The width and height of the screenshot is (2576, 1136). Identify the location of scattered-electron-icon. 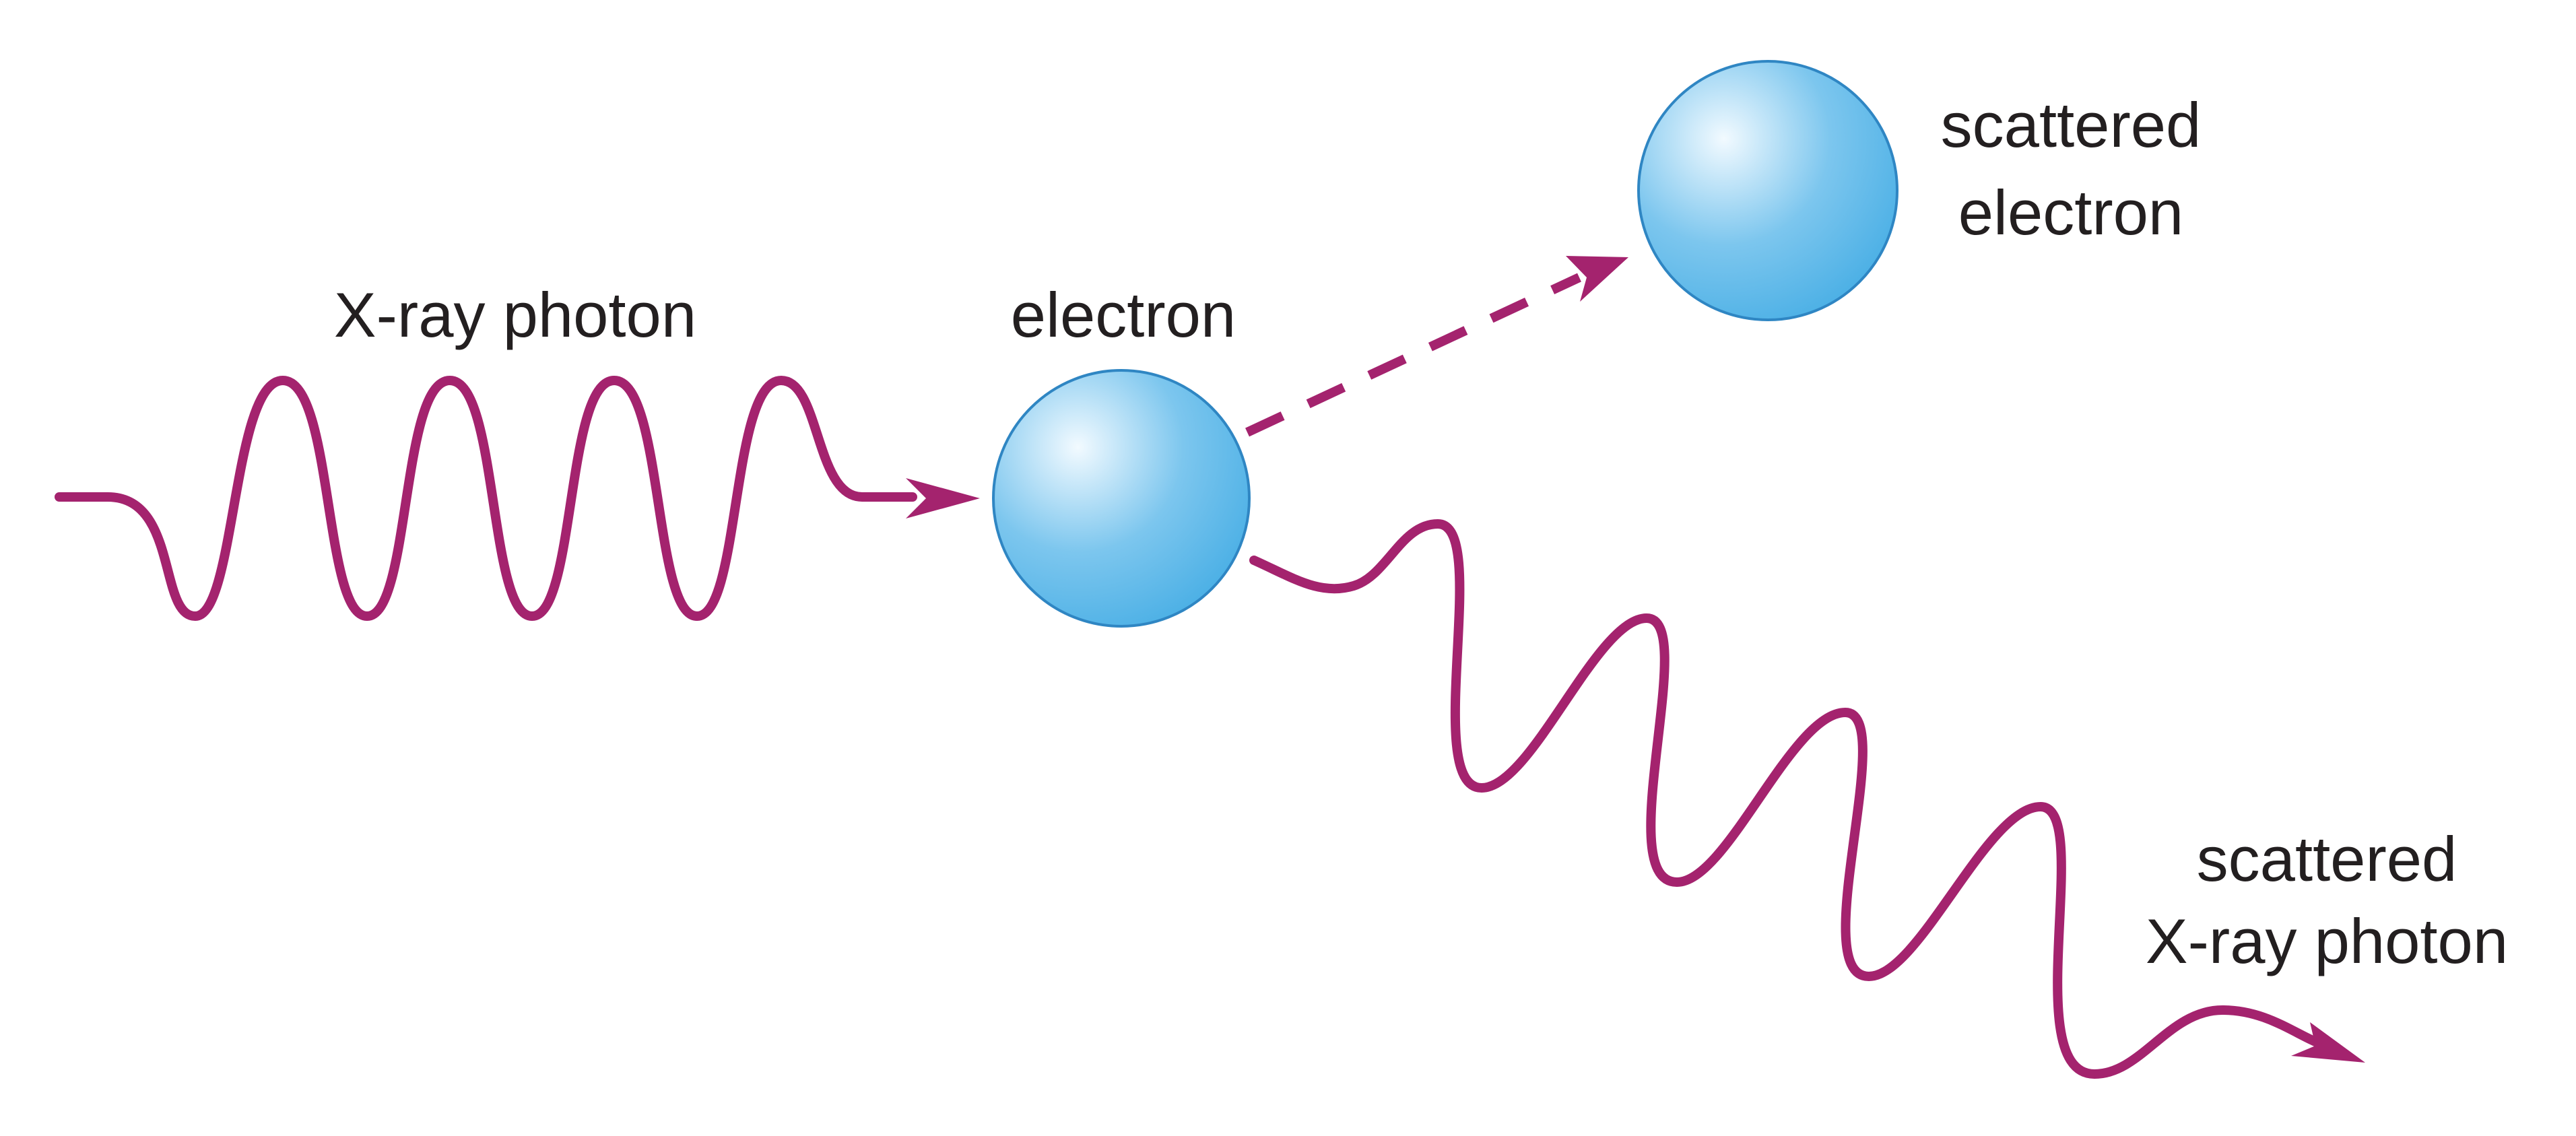
(1767, 191).